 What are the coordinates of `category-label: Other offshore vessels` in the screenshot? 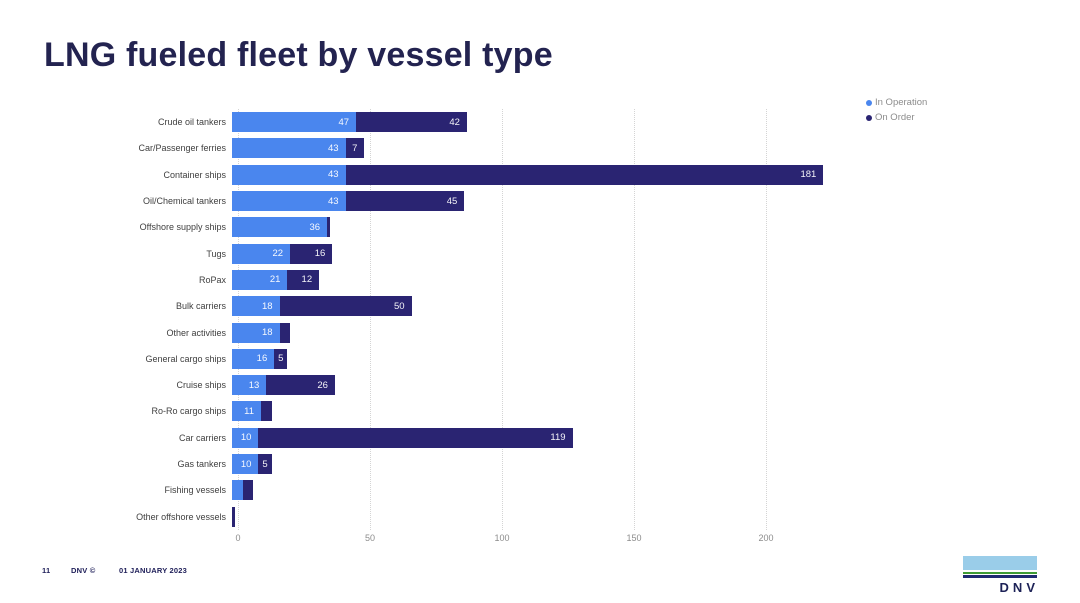 It's located at (181, 516).